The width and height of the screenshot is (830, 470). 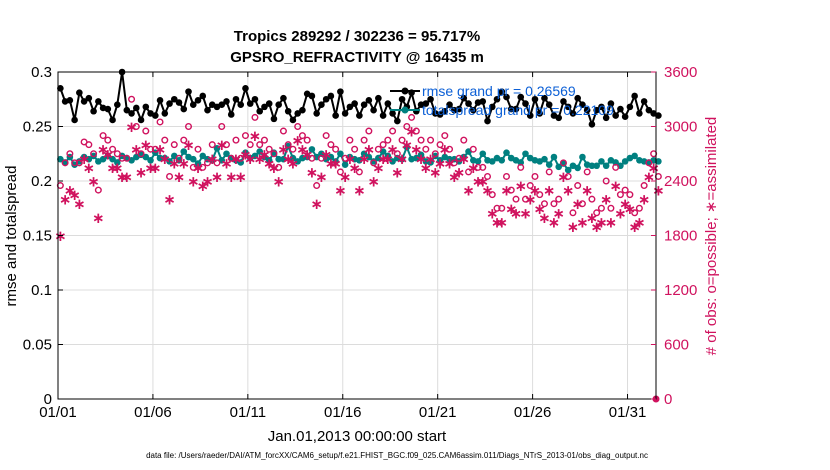 What do you see at coordinates (343, 412) in the screenshot?
I see `x-tick-label-3: 01/16` at bounding box center [343, 412].